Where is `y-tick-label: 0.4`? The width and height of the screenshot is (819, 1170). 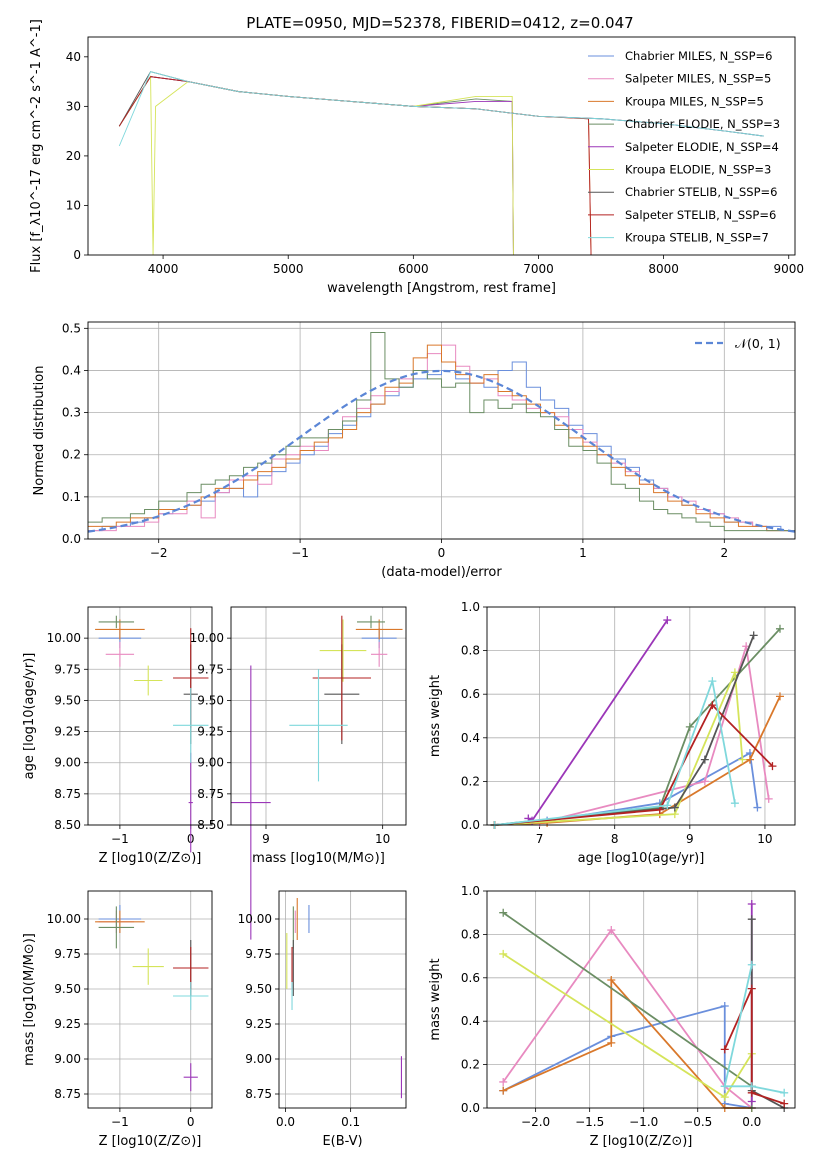
y-tick-label: 0.4 is located at coordinates (470, 738).